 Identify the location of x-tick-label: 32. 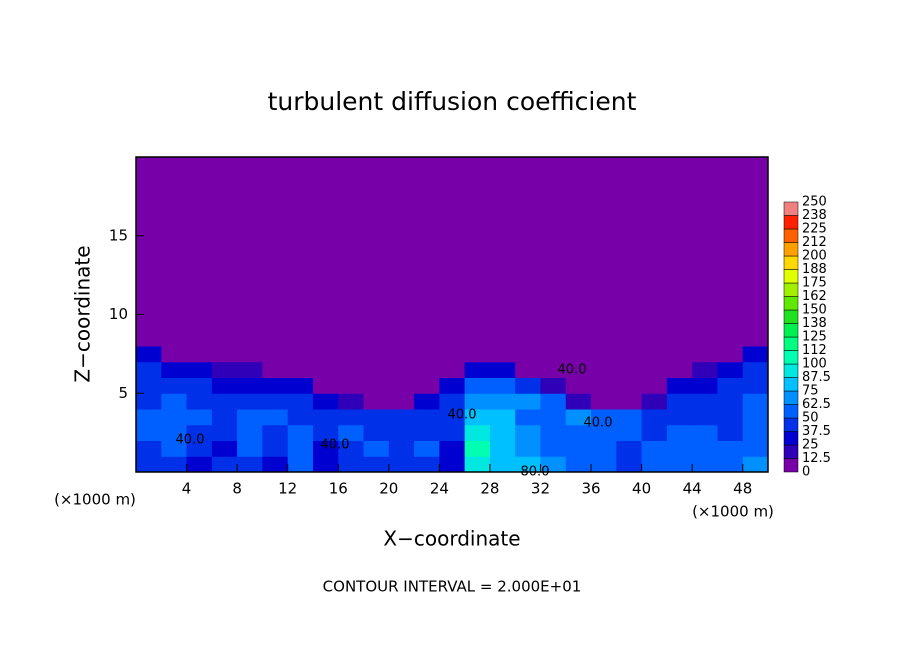
(540, 489).